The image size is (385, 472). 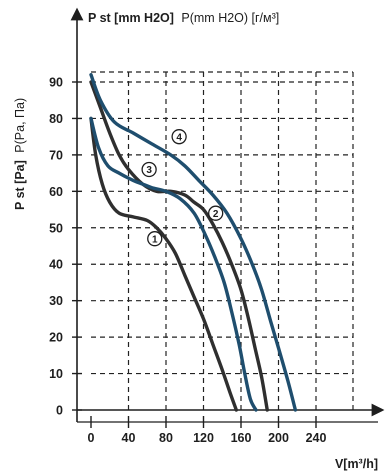 I want to click on y-tick-label: 90, so click(x=56, y=83).